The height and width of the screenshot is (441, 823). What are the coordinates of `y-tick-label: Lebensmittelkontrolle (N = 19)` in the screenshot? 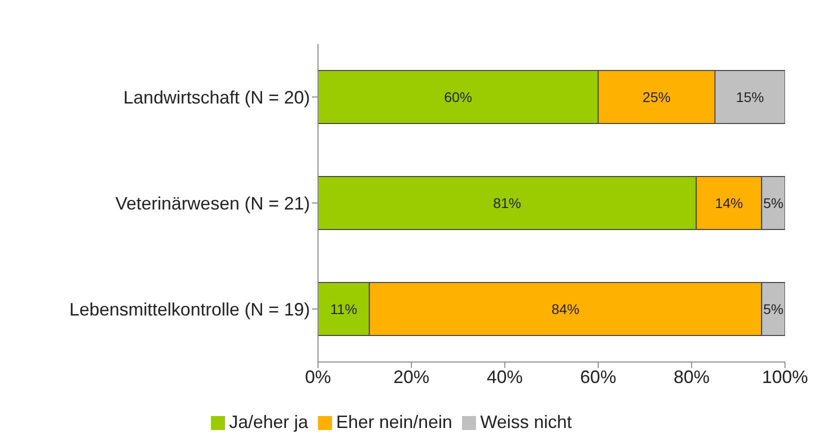 It's located at (189, 309).